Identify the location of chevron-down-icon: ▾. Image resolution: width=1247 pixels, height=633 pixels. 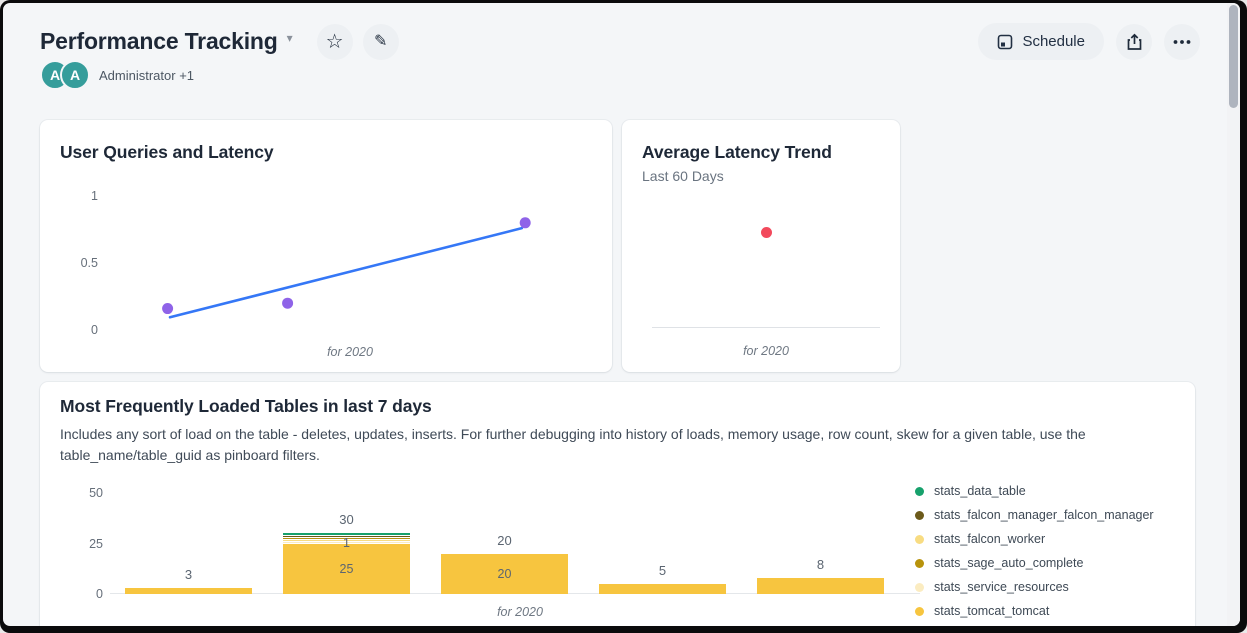
(289, 37).